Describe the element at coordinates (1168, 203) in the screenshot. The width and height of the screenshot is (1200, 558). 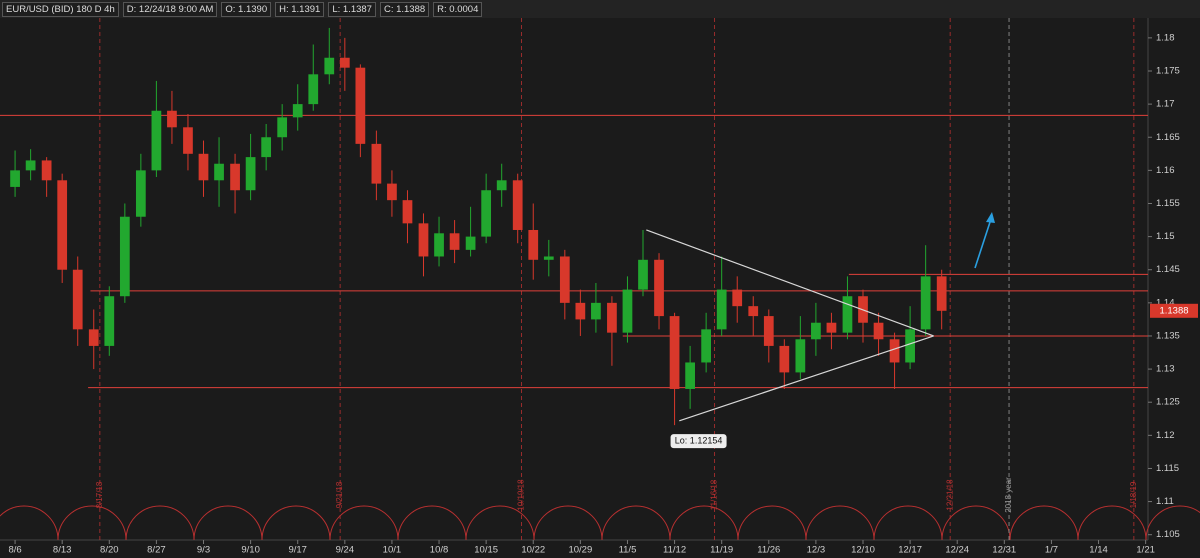
I see `y-tick-label: 1.155` at that location.